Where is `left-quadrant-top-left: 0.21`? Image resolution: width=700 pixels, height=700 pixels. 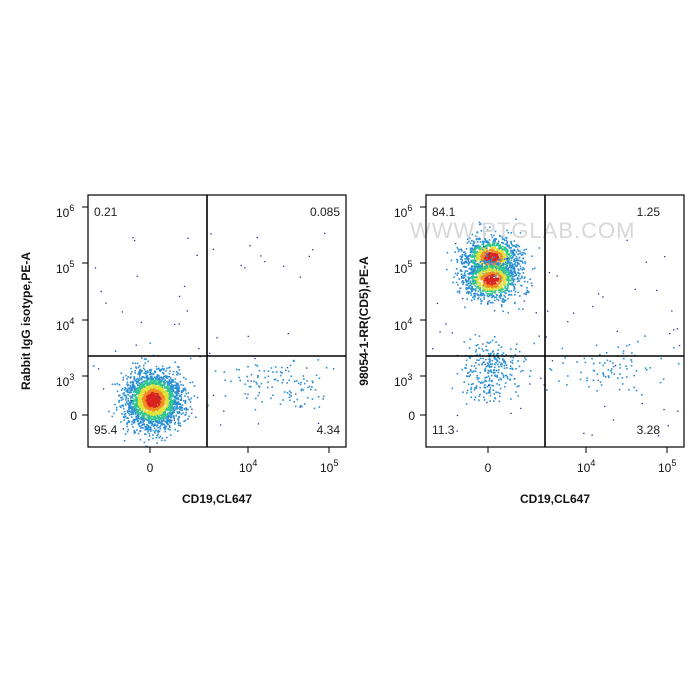
left-quadrant-top-left: 0.21 is located at coordinates (106, 212).